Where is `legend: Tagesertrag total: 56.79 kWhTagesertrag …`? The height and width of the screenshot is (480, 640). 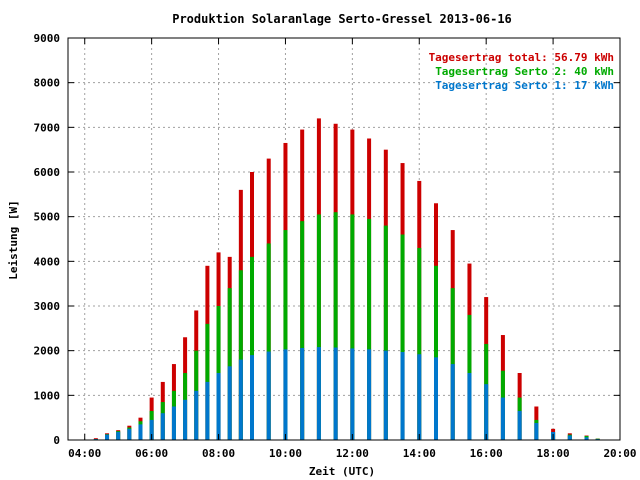 legend: Tagesertrag total: 56.79 kWhTagesertrag … is located at coordinates (521, 71).